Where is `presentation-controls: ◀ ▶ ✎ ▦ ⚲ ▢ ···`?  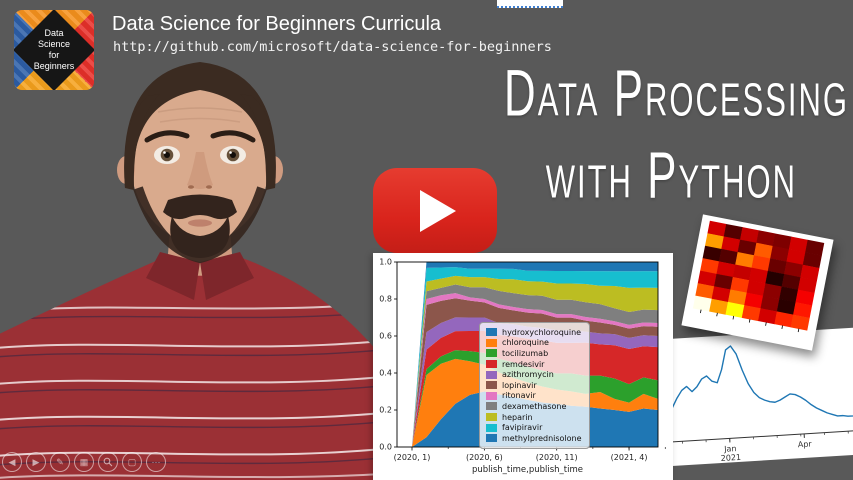
presentation-controls: ◀ ▶ ✎ ▦ ⚲ ▢ ··· is located at coordinates (84, 462).